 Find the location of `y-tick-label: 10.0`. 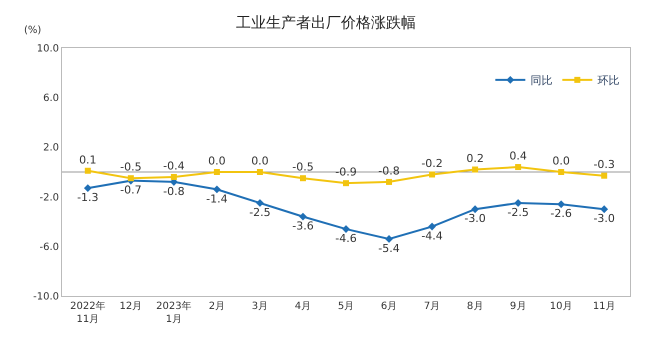

y-tick-label: 10.0 is located at coordinates (47, 49).